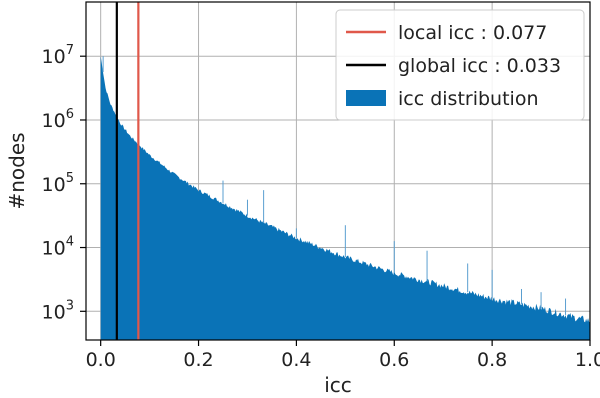 The image size is (600, 398). I want to click on reference-lines, so click(127, 171).